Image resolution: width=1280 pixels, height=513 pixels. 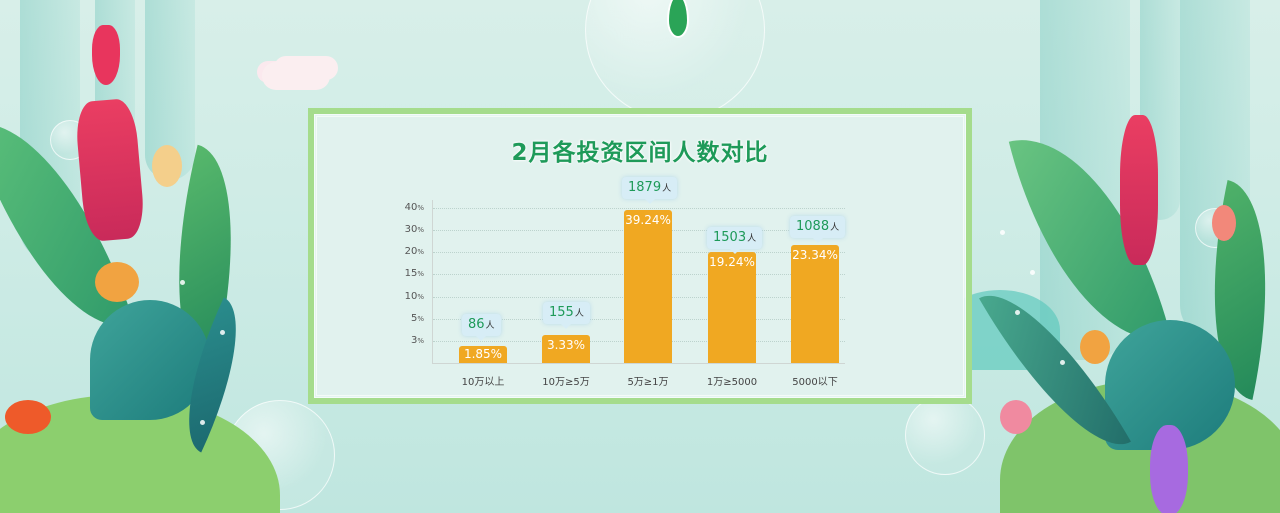 I want to click on y-axis-line, so click(x=432, y=282).